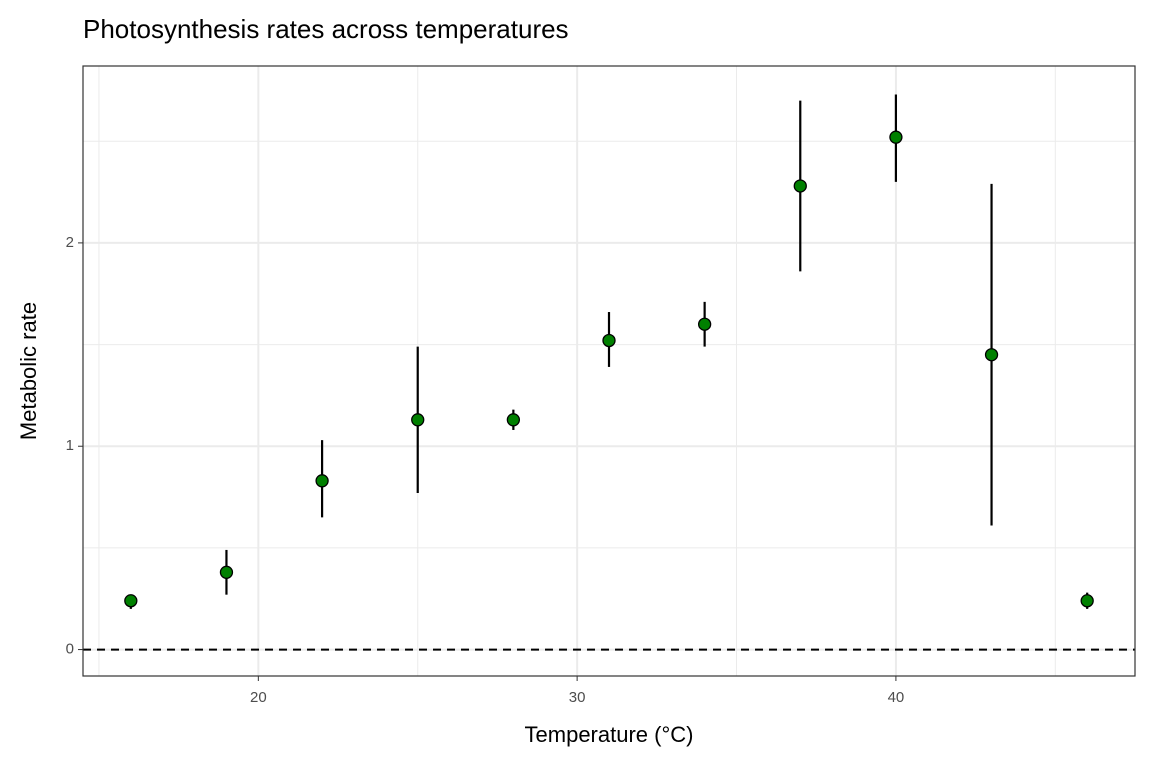 This screenshot has height=768, width=1152. Describe the element at coordinates (577, 697) in the screenshot. I see `x-tick-label: 30` at that location.